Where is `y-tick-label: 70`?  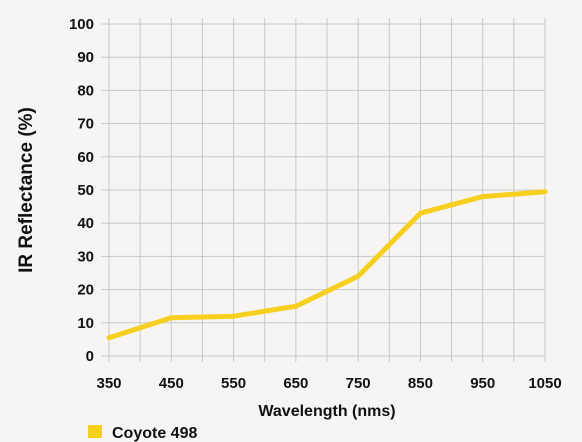 y-tick-label: 70 is located at coordinates (85, 124).